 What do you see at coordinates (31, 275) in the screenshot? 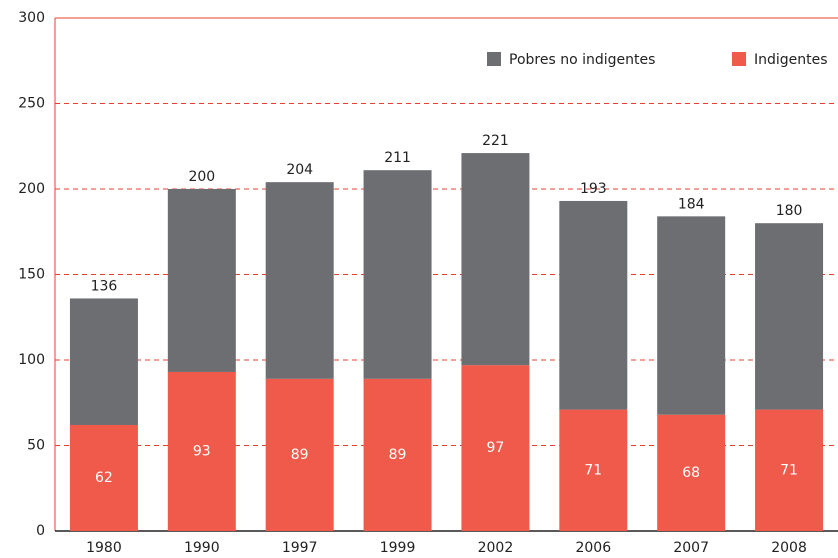
I see `y-tick-label: 150` at bounding box center [31, 275].